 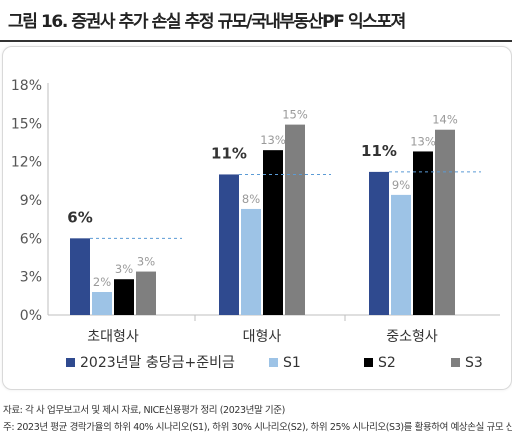 I want to click on legend-label: S2, so click(x=387, y=363).